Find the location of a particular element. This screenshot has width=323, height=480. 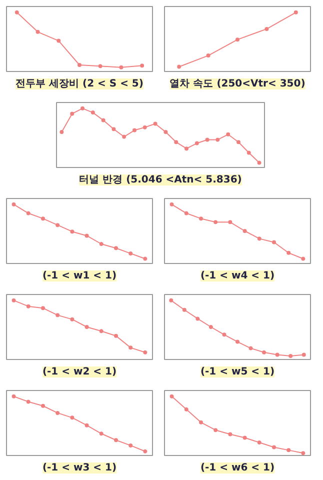

text: 전두부 세장비 (2 < S < 5) is located at coordinates (80, 84).